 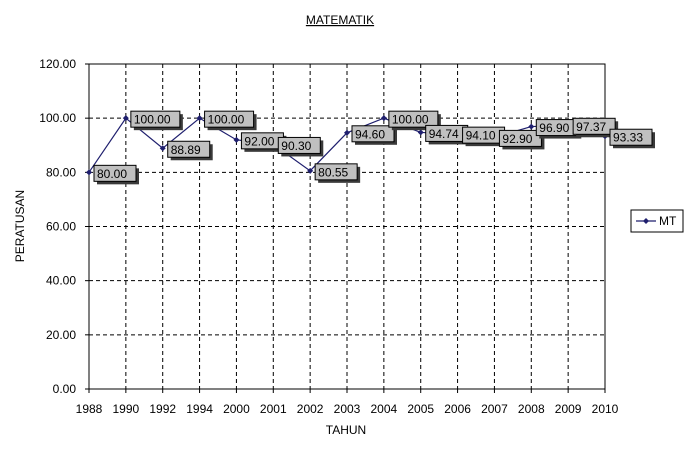 I want to click on data-label: 88.89, so click(x=190, y=150).